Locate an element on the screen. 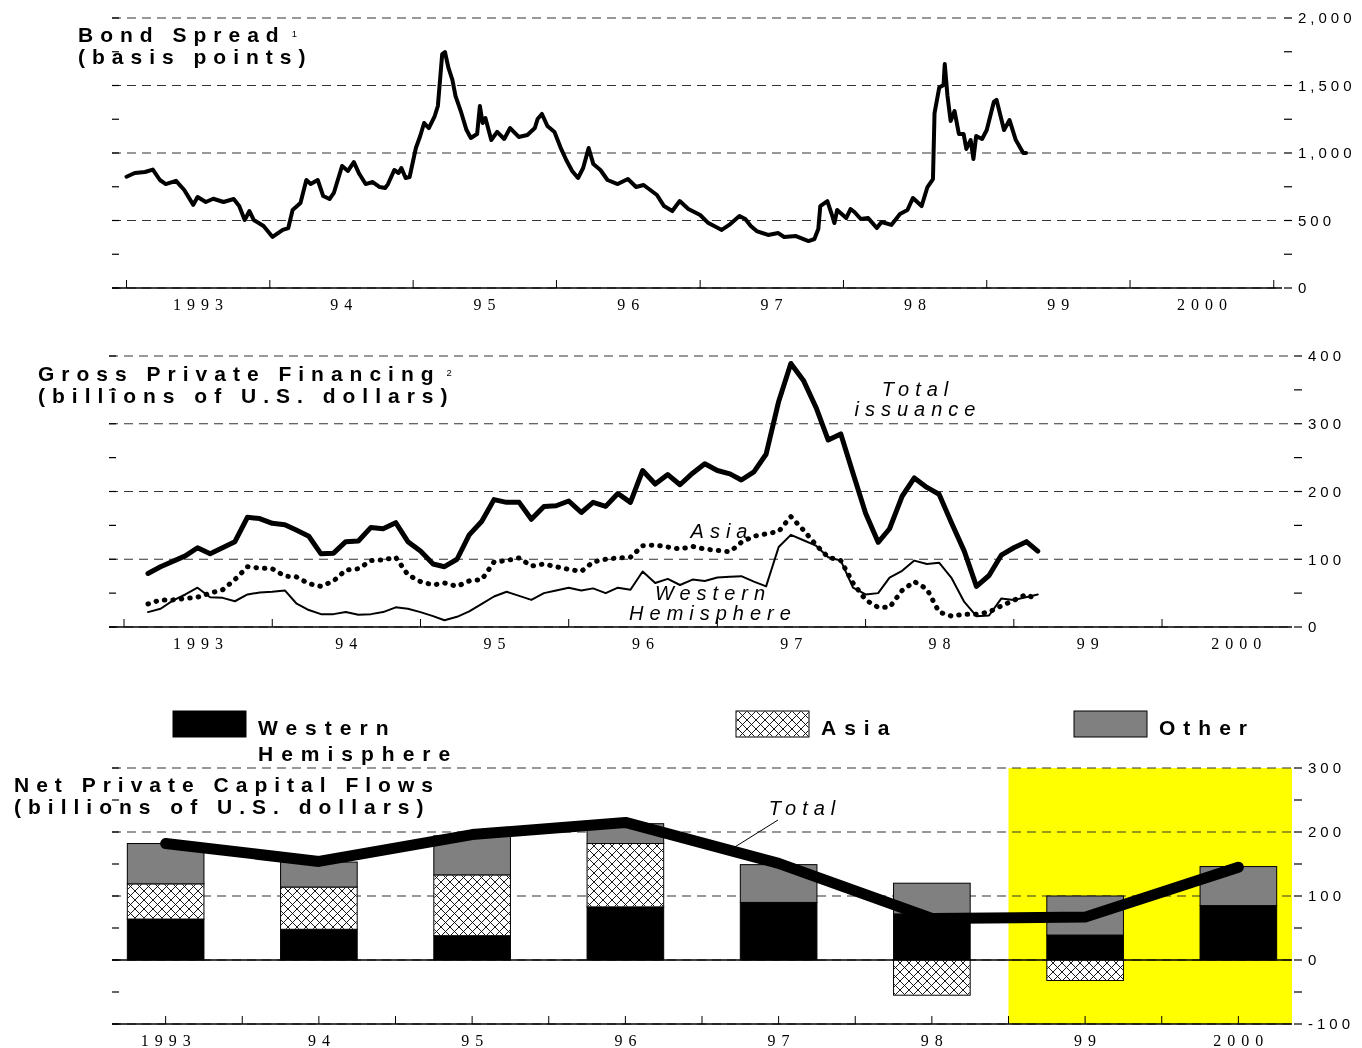 The image size is (1362, 1048). text: Total is located at coordinates (805, 808).